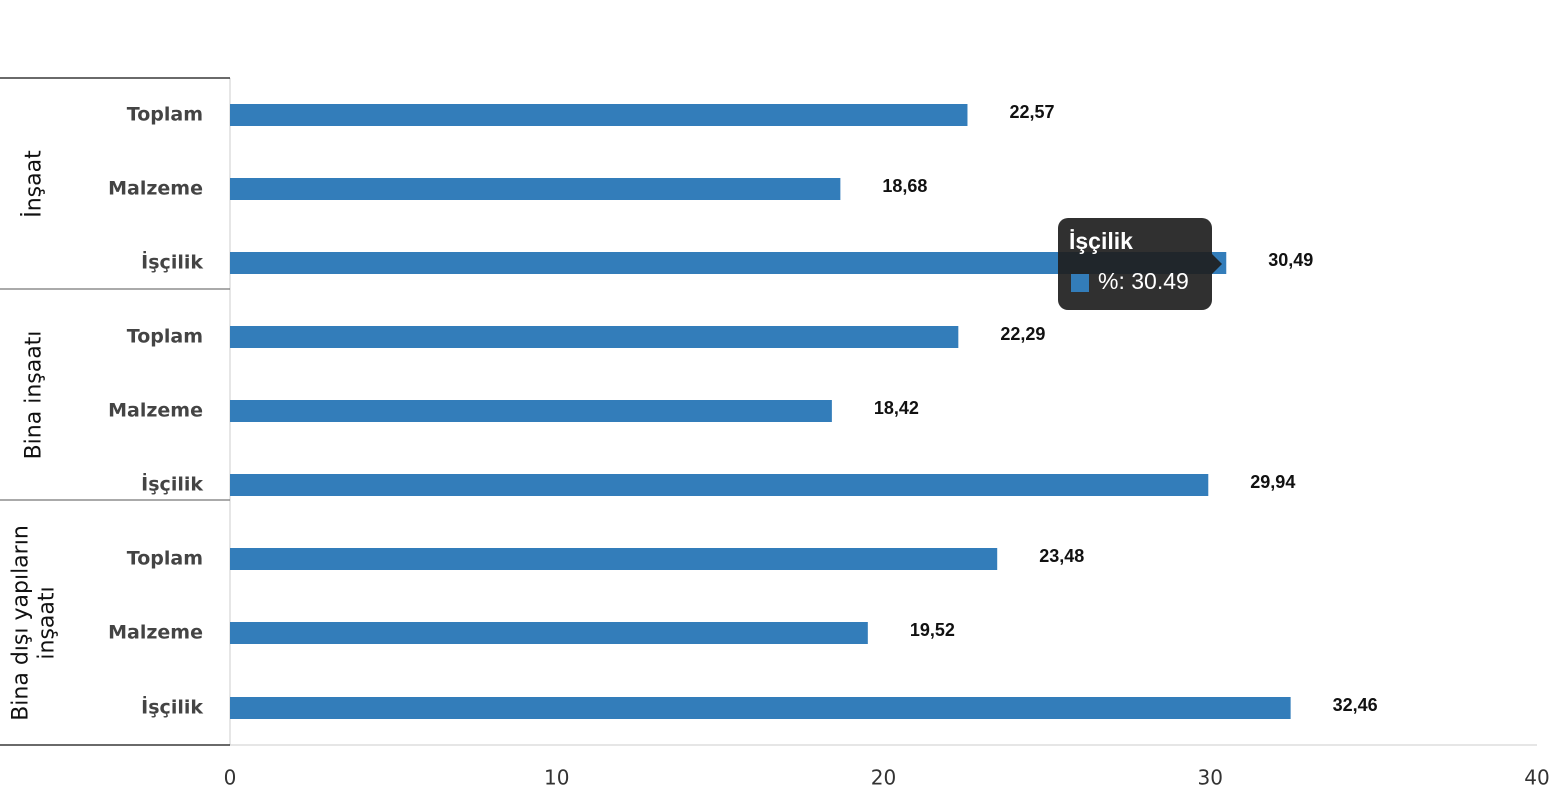 The width and height of the screenshot is (1556, 800). Describe the element at coordinates (230, 778) in the screenshot. I see `x-tick-label: 0` at that location.